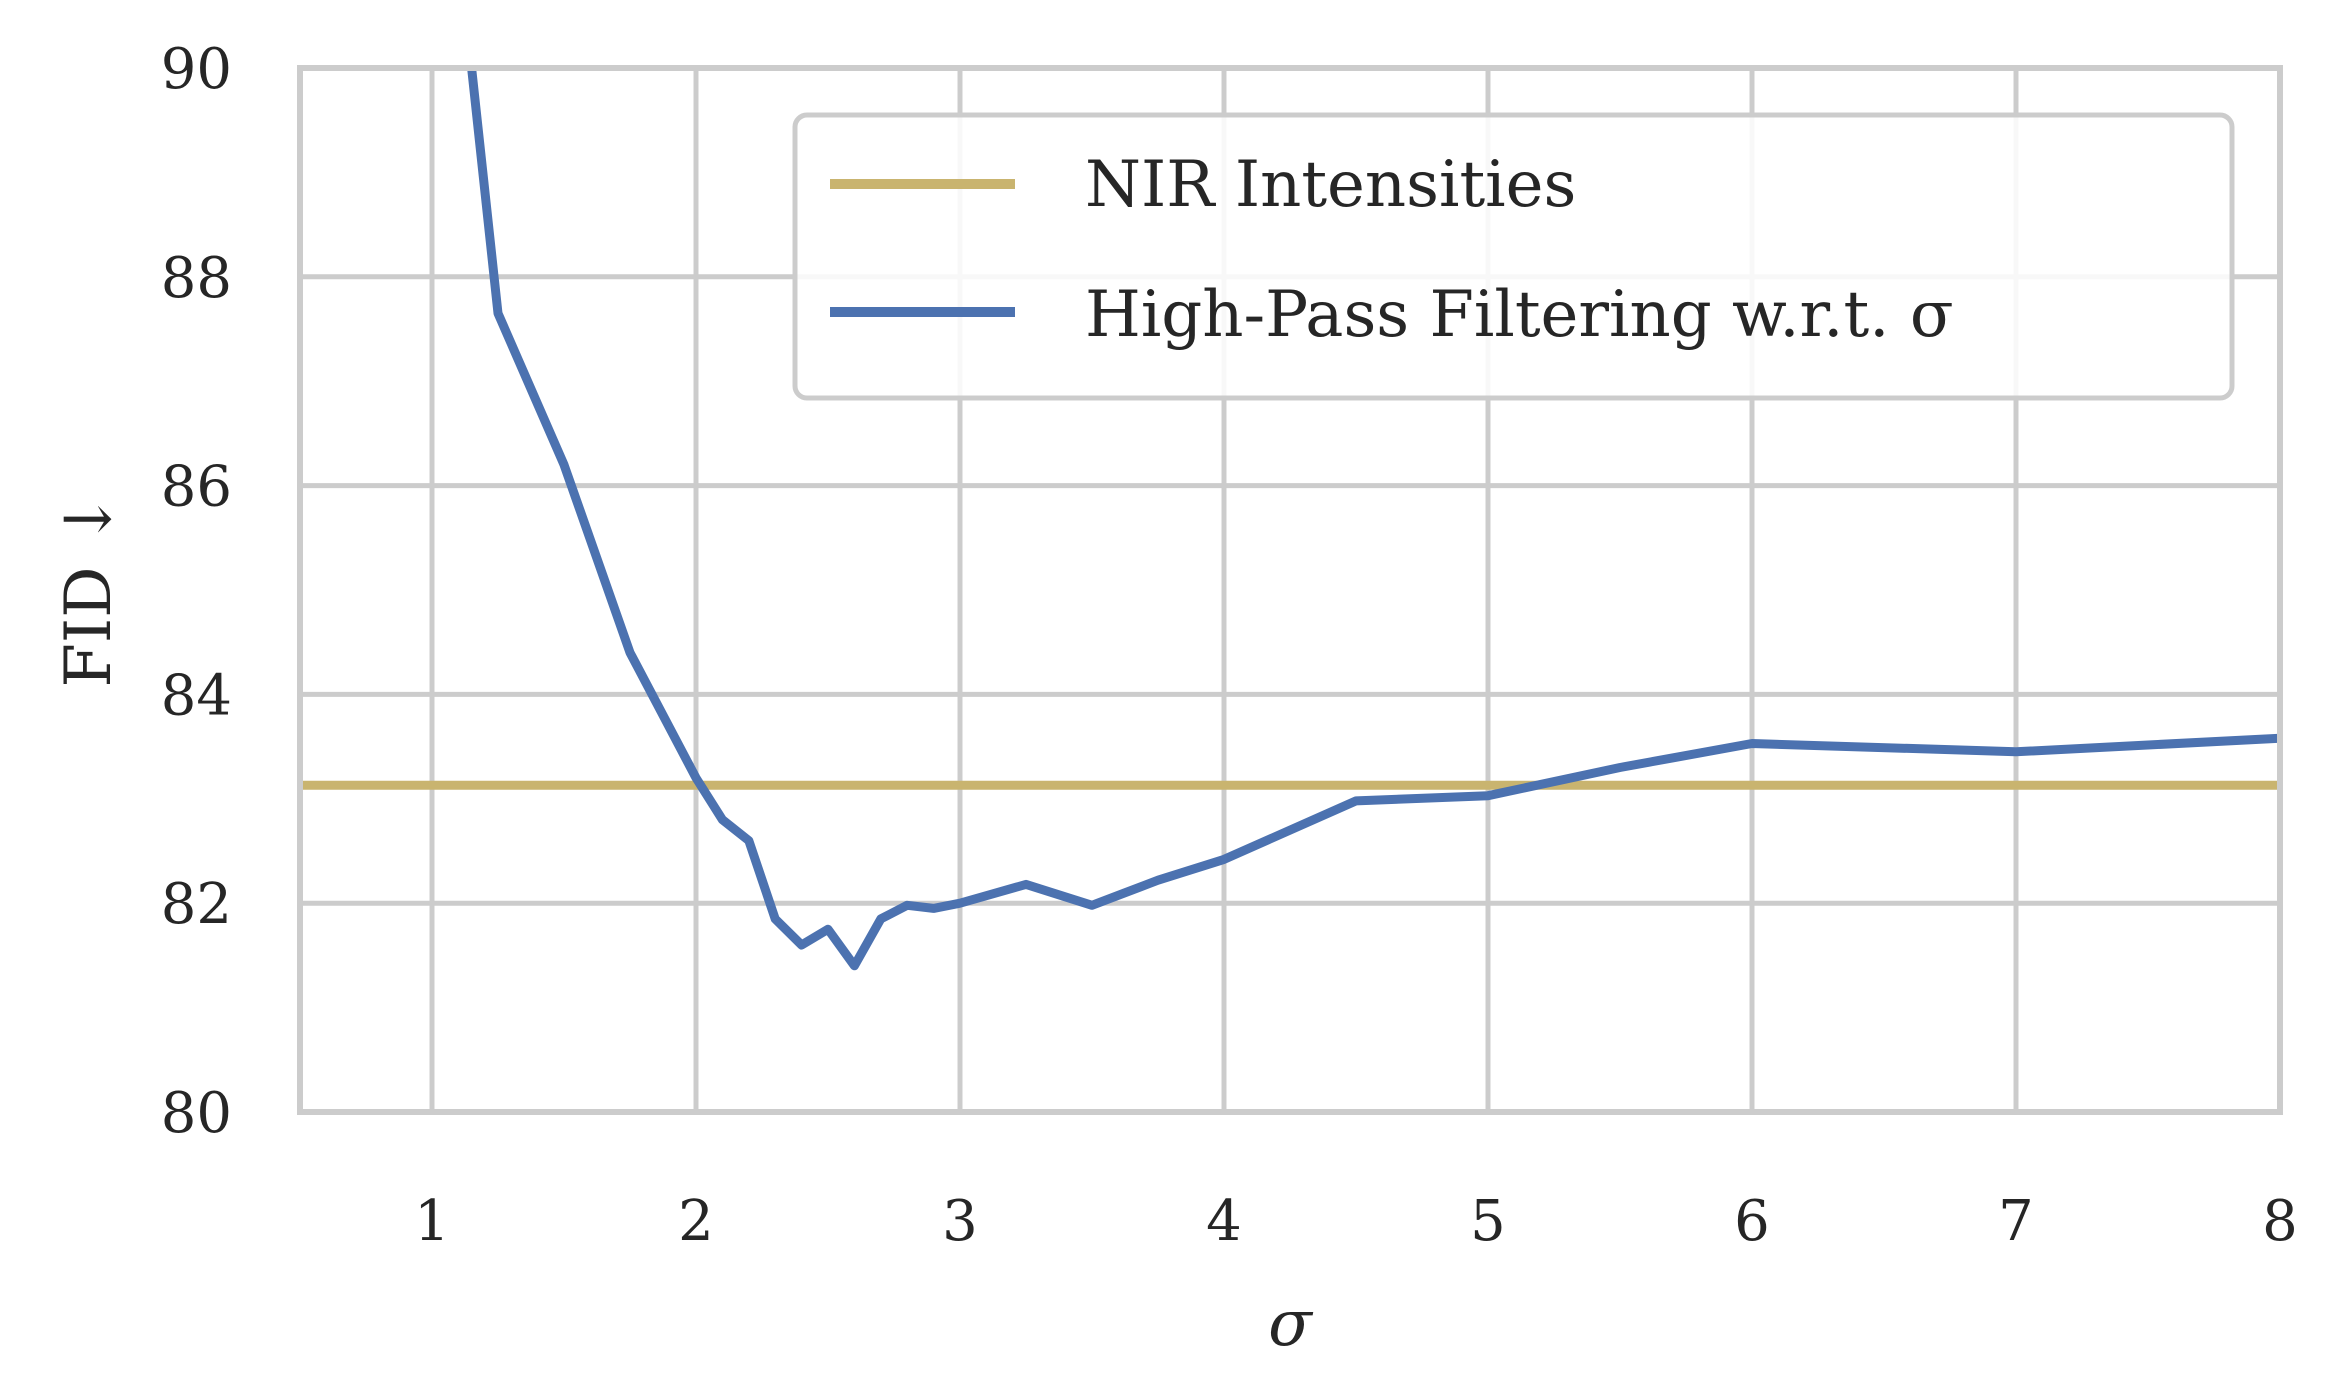 The width and height of the screenshot is (2327, 1375). Describe the element at coordinates (196, 591) in the screenshot. I see `y-tick-labels: 80 82 84 86 88 90` at that location.